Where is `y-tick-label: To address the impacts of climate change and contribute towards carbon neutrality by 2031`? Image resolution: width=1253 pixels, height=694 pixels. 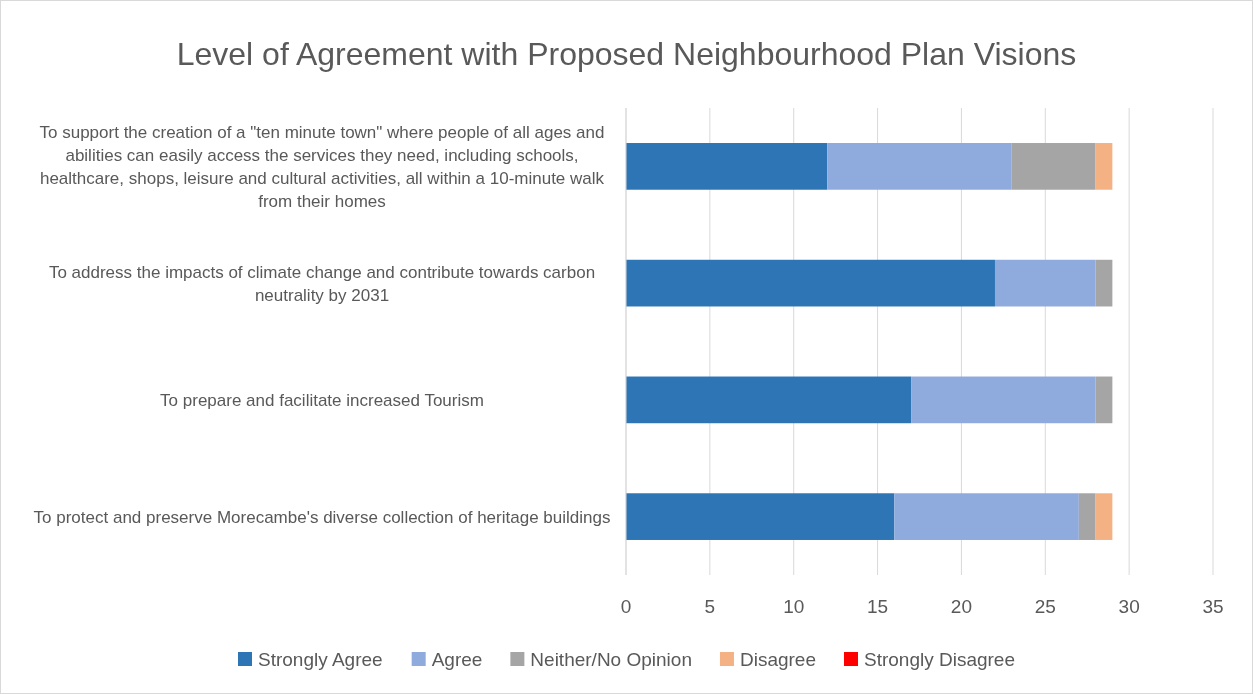 y-tick-label: To address the impacts of climate change and contribute towards carbon neutrality by 2031 is located at coordinates (322, 283).